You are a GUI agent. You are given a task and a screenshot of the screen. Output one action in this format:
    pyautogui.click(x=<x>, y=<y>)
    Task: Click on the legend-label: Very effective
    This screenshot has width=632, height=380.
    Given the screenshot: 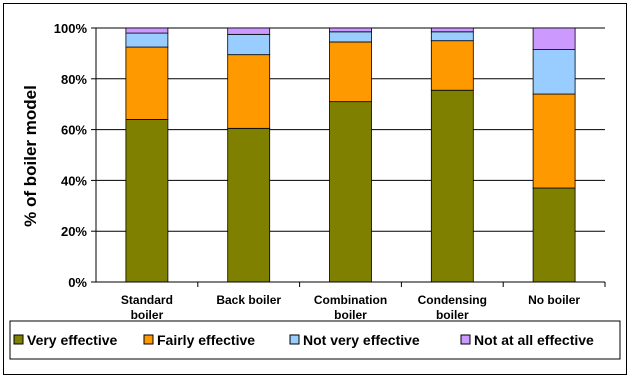 What is the action you would take?
    pyautogui.click(x=72, y=340)
    